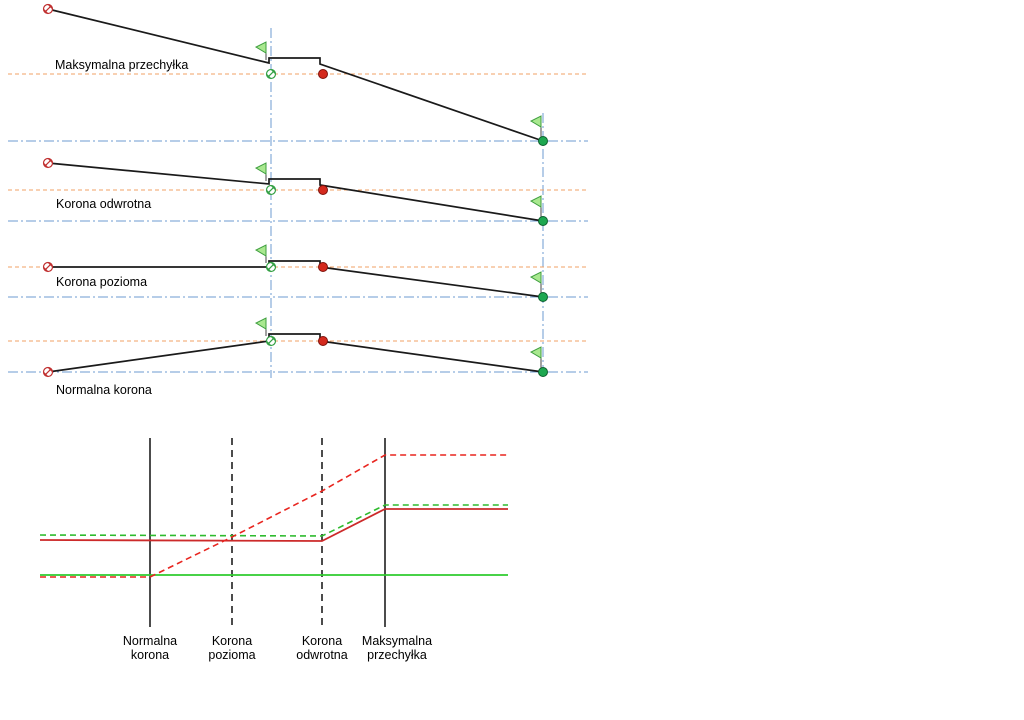 This screenshot has height=720, width=1024. I want to click on section-maksymalna-przechylka, so click(298, 74).